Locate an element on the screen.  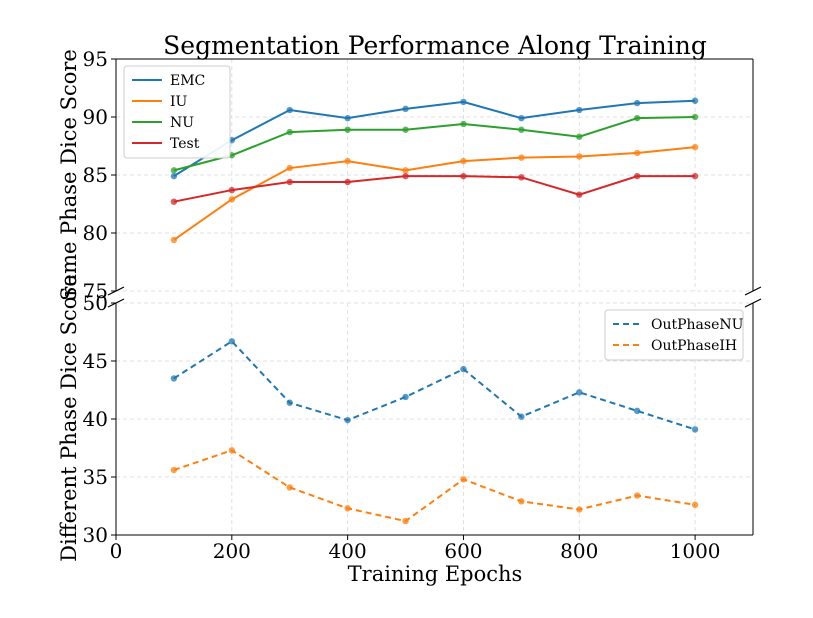
top-y-tick-label: 80 is located at coordinates (95, 233).